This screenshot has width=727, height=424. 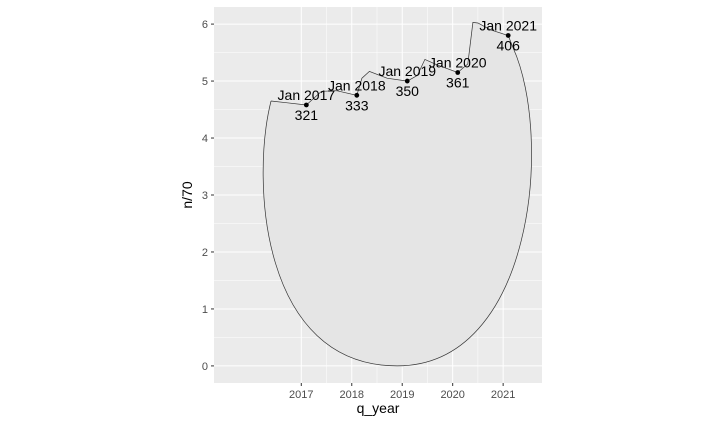 What do you see at coordinates (205, 139) in the screenshot?
I see `y-tick-label: 4` at bounding box center [205, 139].